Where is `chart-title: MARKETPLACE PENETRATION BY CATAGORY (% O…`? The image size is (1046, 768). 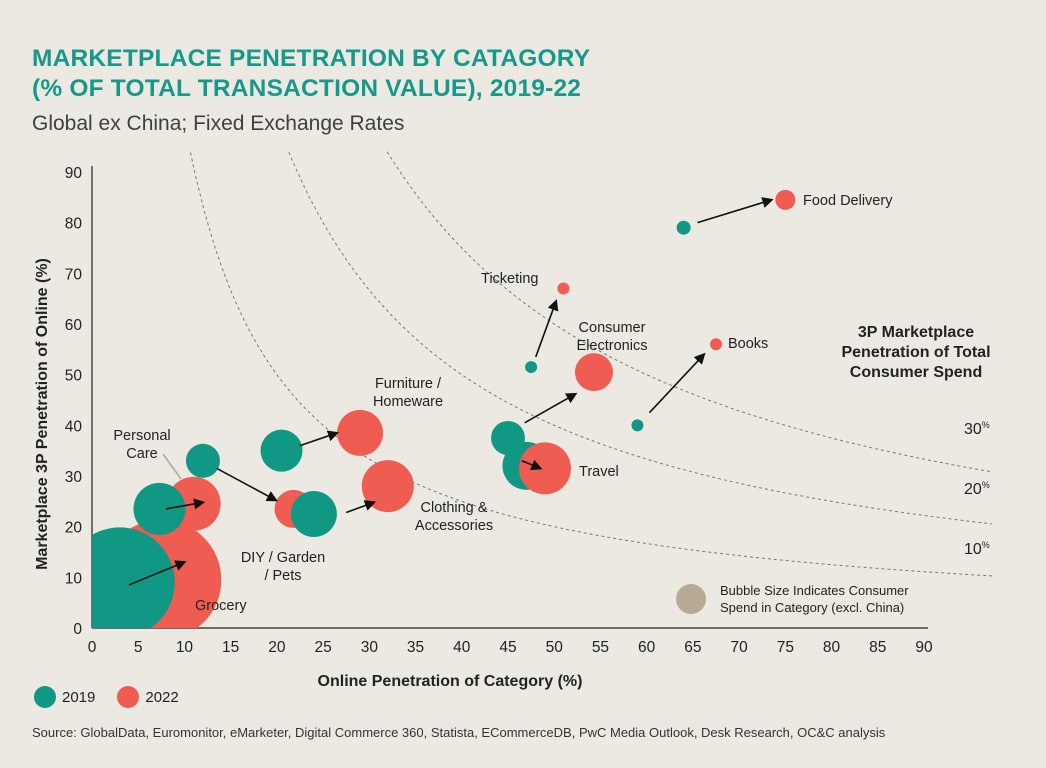
chart-title: MARKETPLACE PENETRATION BY CATAGORY (% O… is located at coordinates (311, 74).